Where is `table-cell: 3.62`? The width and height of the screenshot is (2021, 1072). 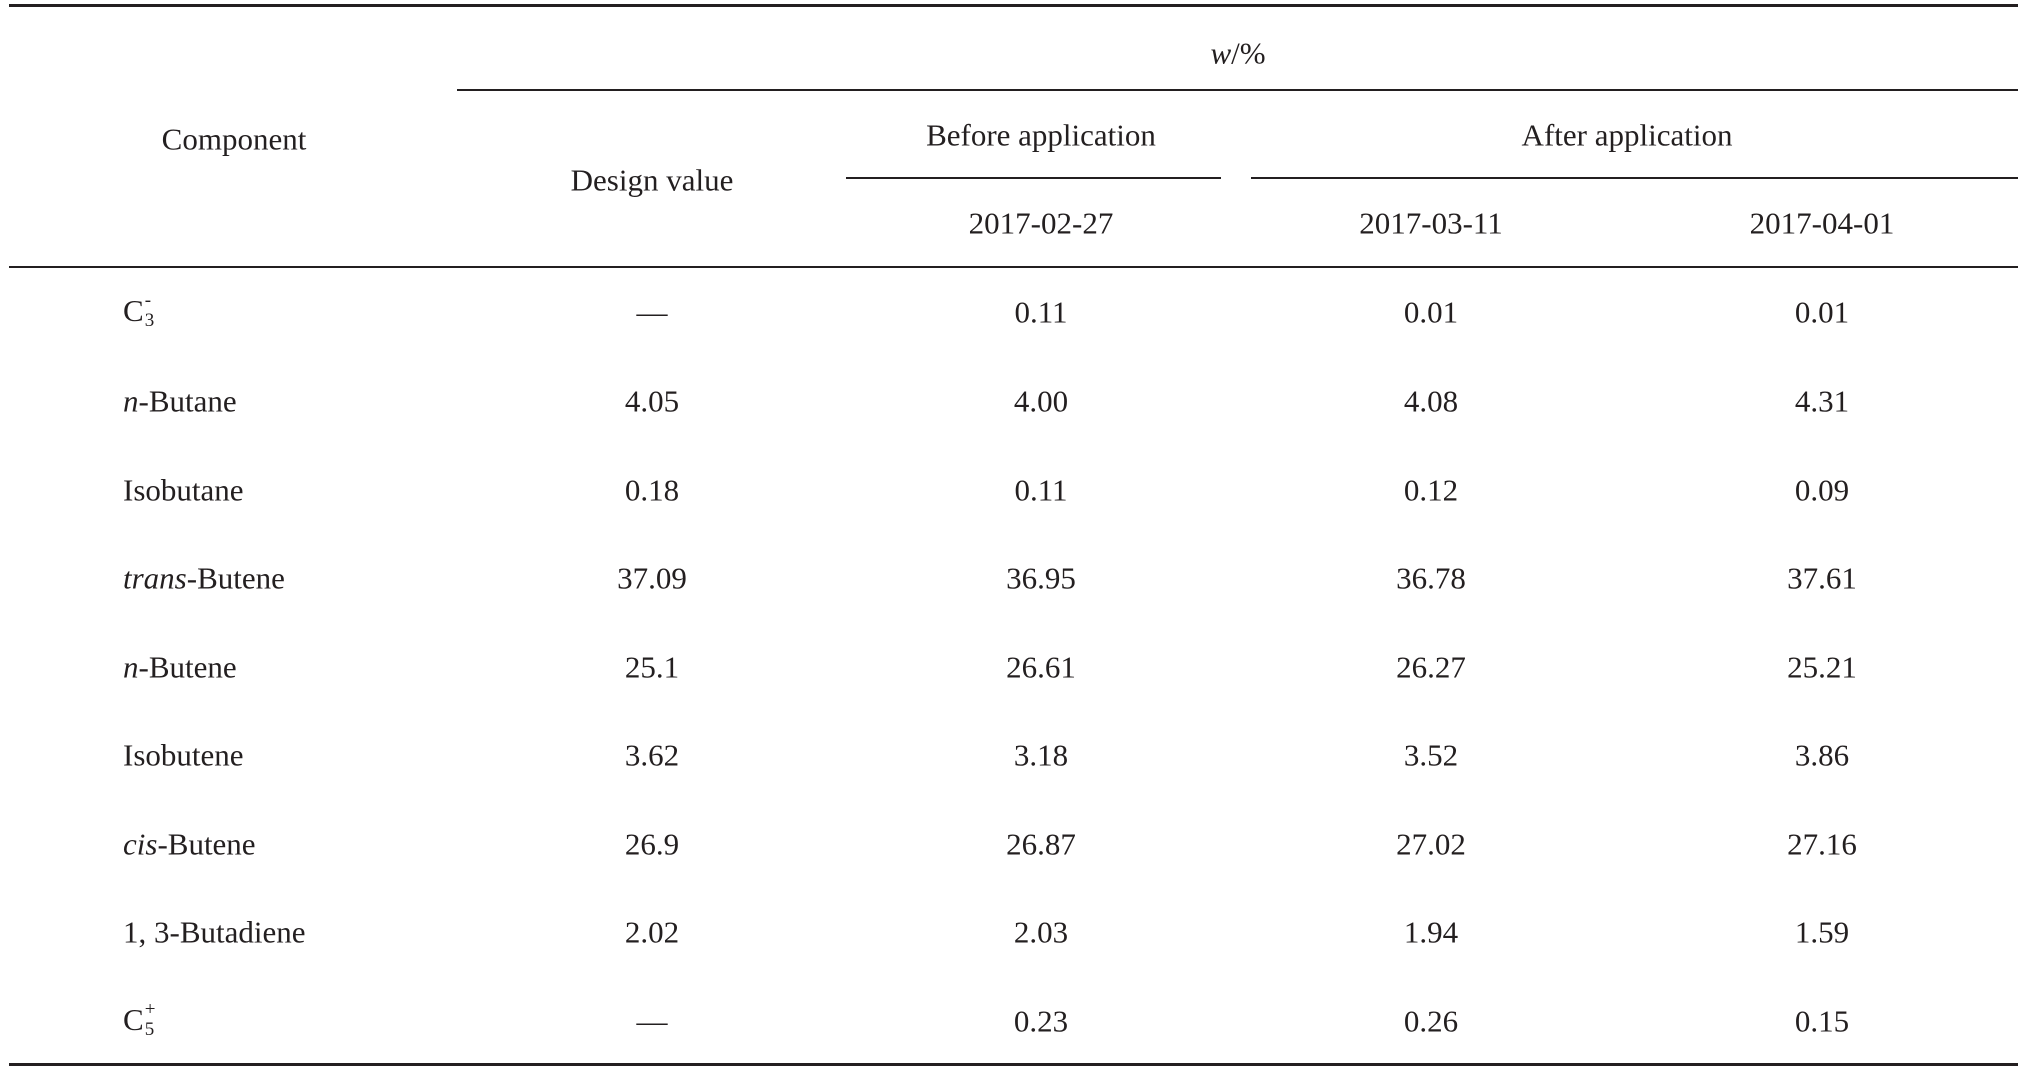
table-cell: 3.62 is located at coordinates (652, 755).